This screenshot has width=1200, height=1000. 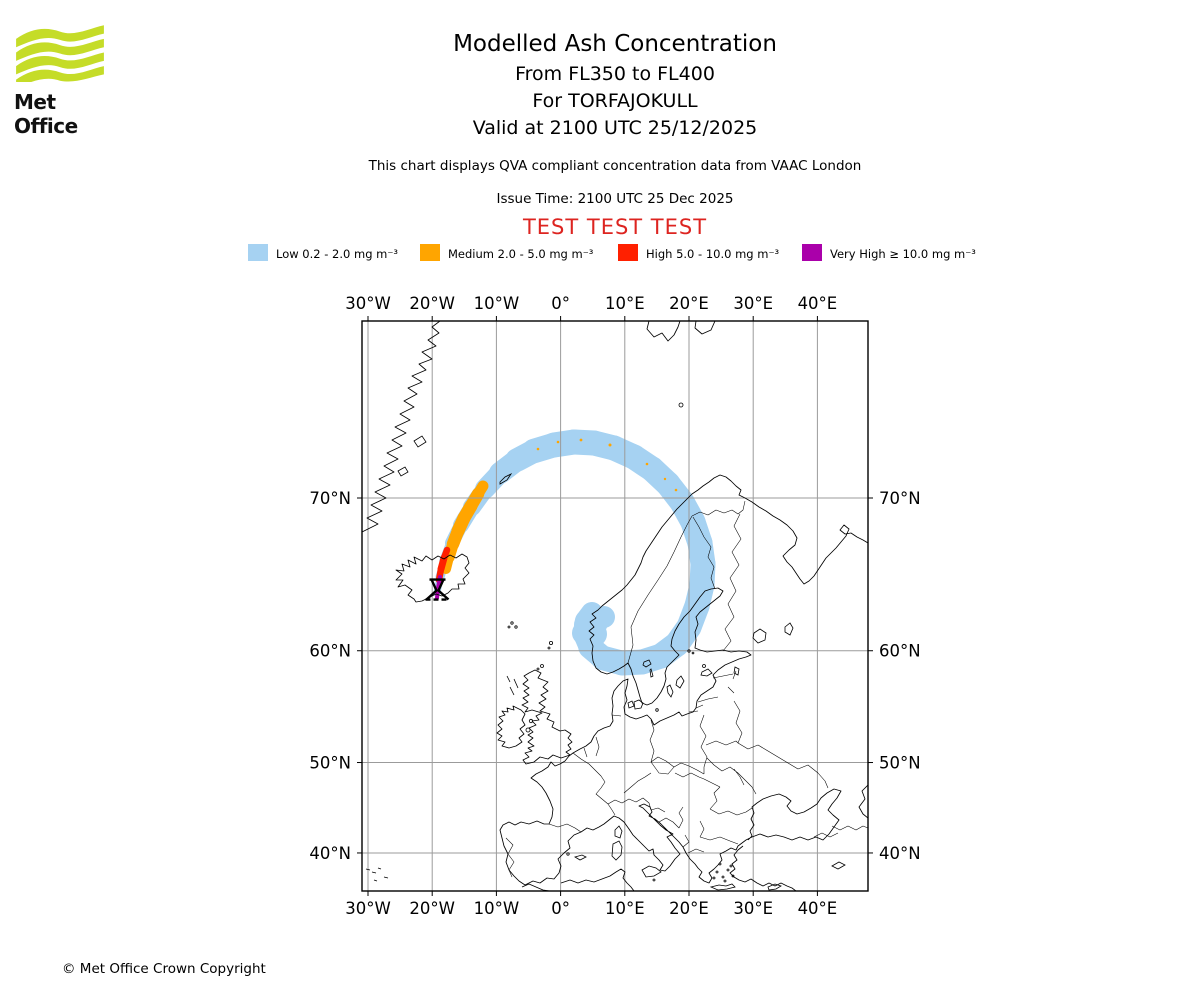 I want to click on corsica, so click(x=618, y=832).